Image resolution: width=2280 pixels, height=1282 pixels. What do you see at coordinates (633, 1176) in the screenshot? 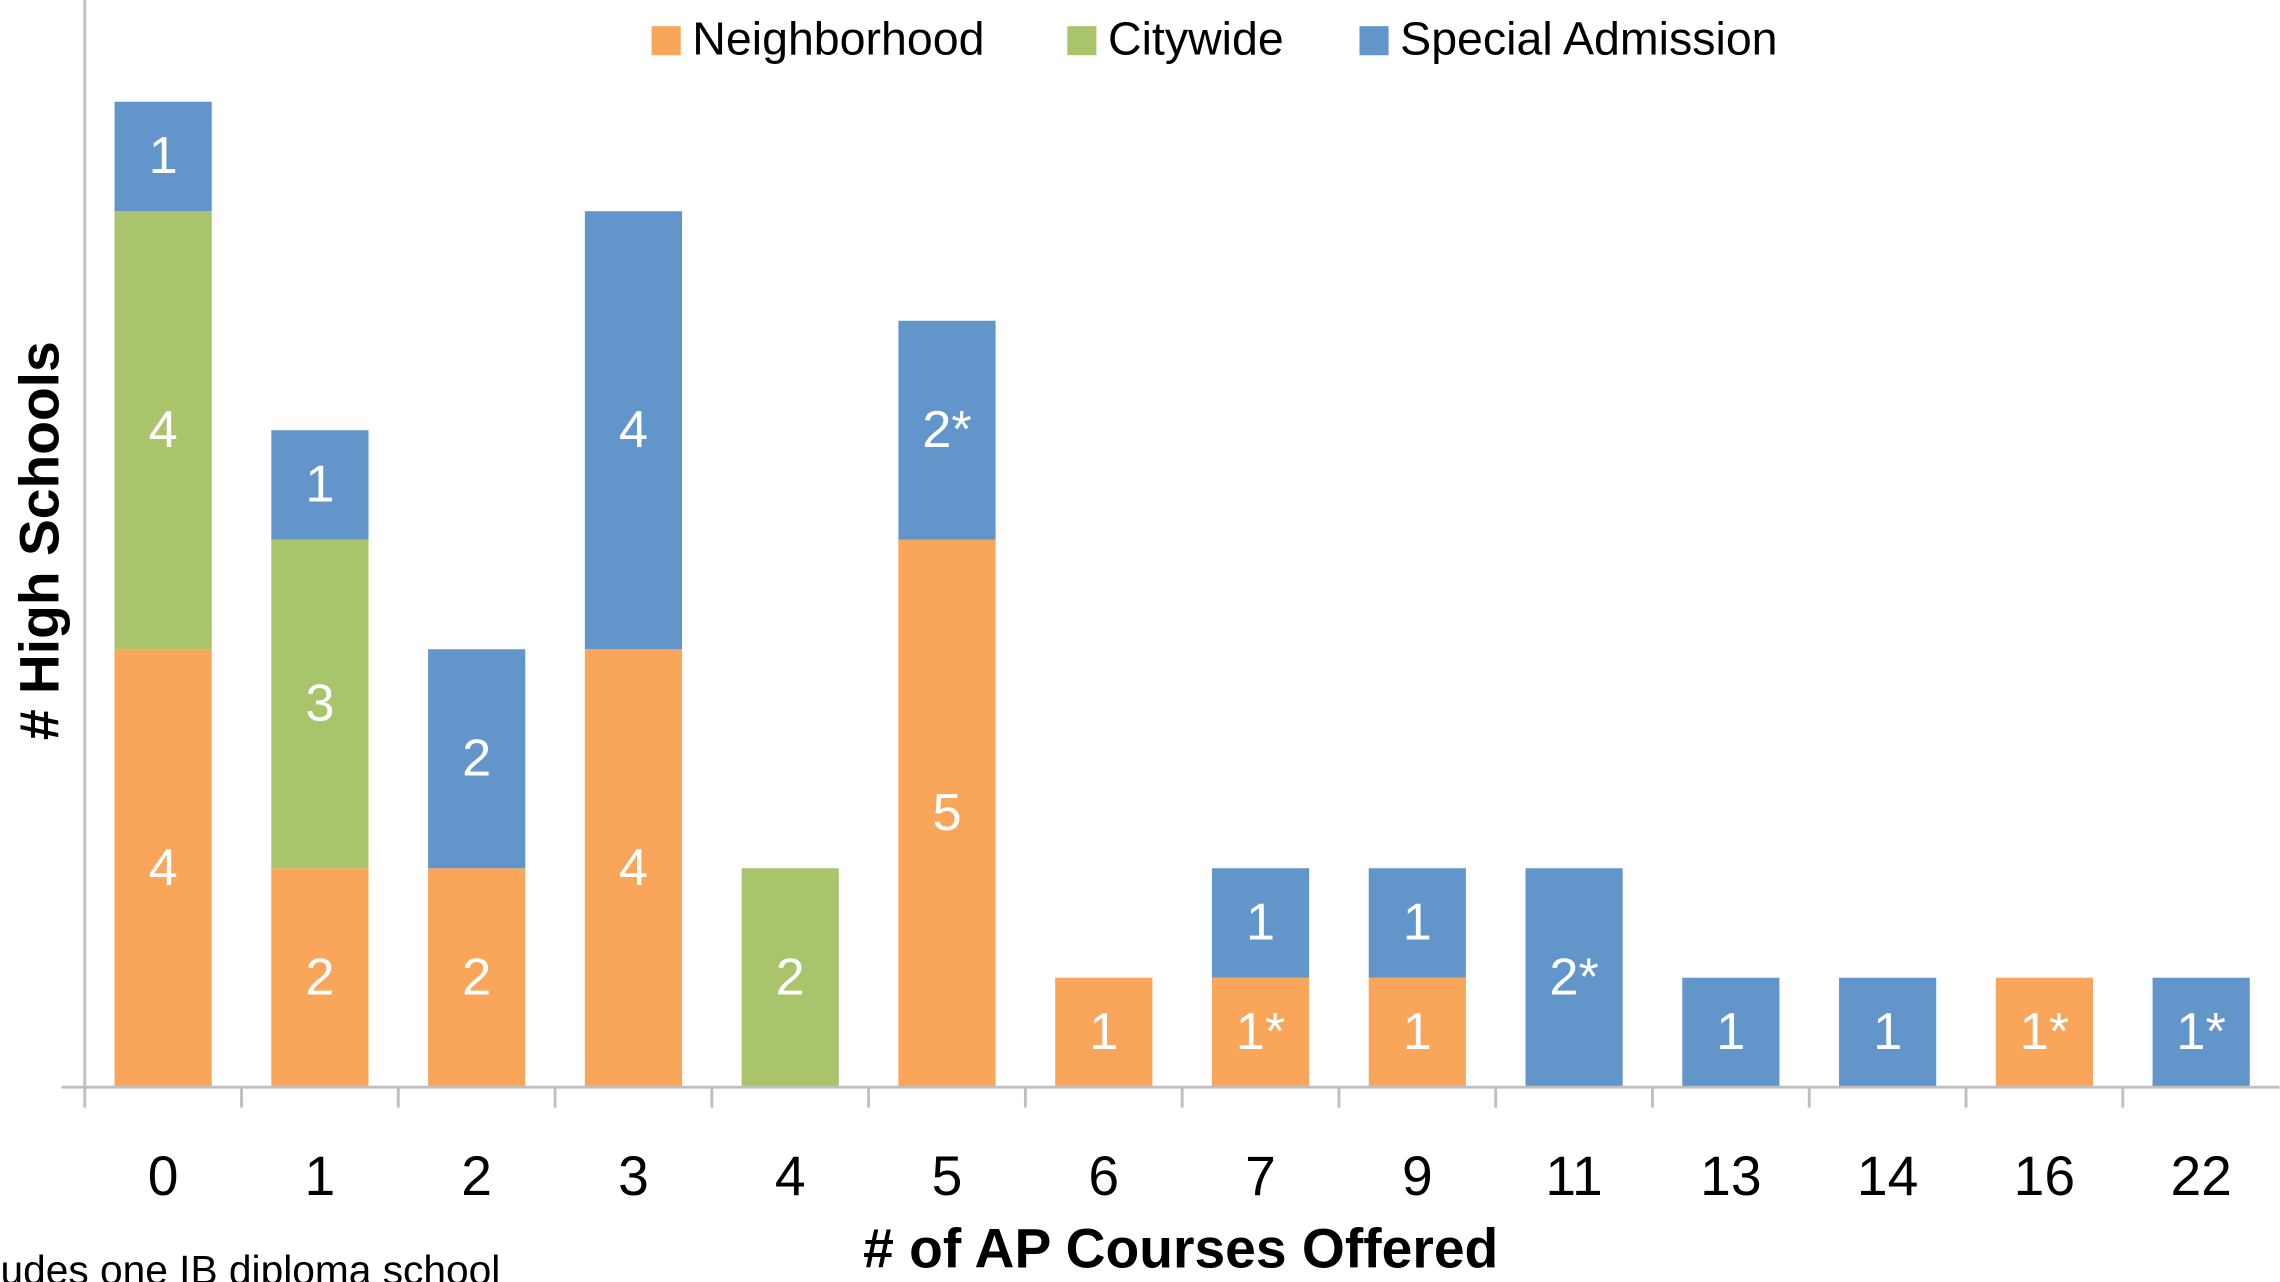
I see `x-tick-label: 3` at bounding box center [633, 1176].